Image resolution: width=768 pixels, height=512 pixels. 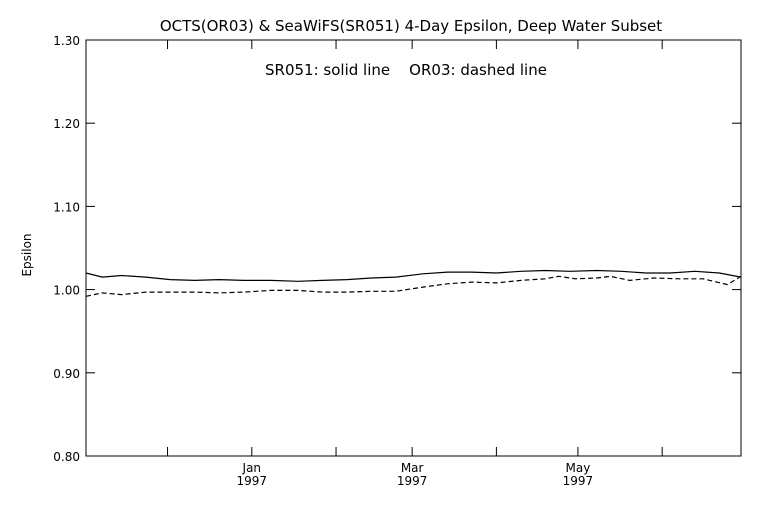 I want to click on series-line-sr051, so click(x=413, y=275).